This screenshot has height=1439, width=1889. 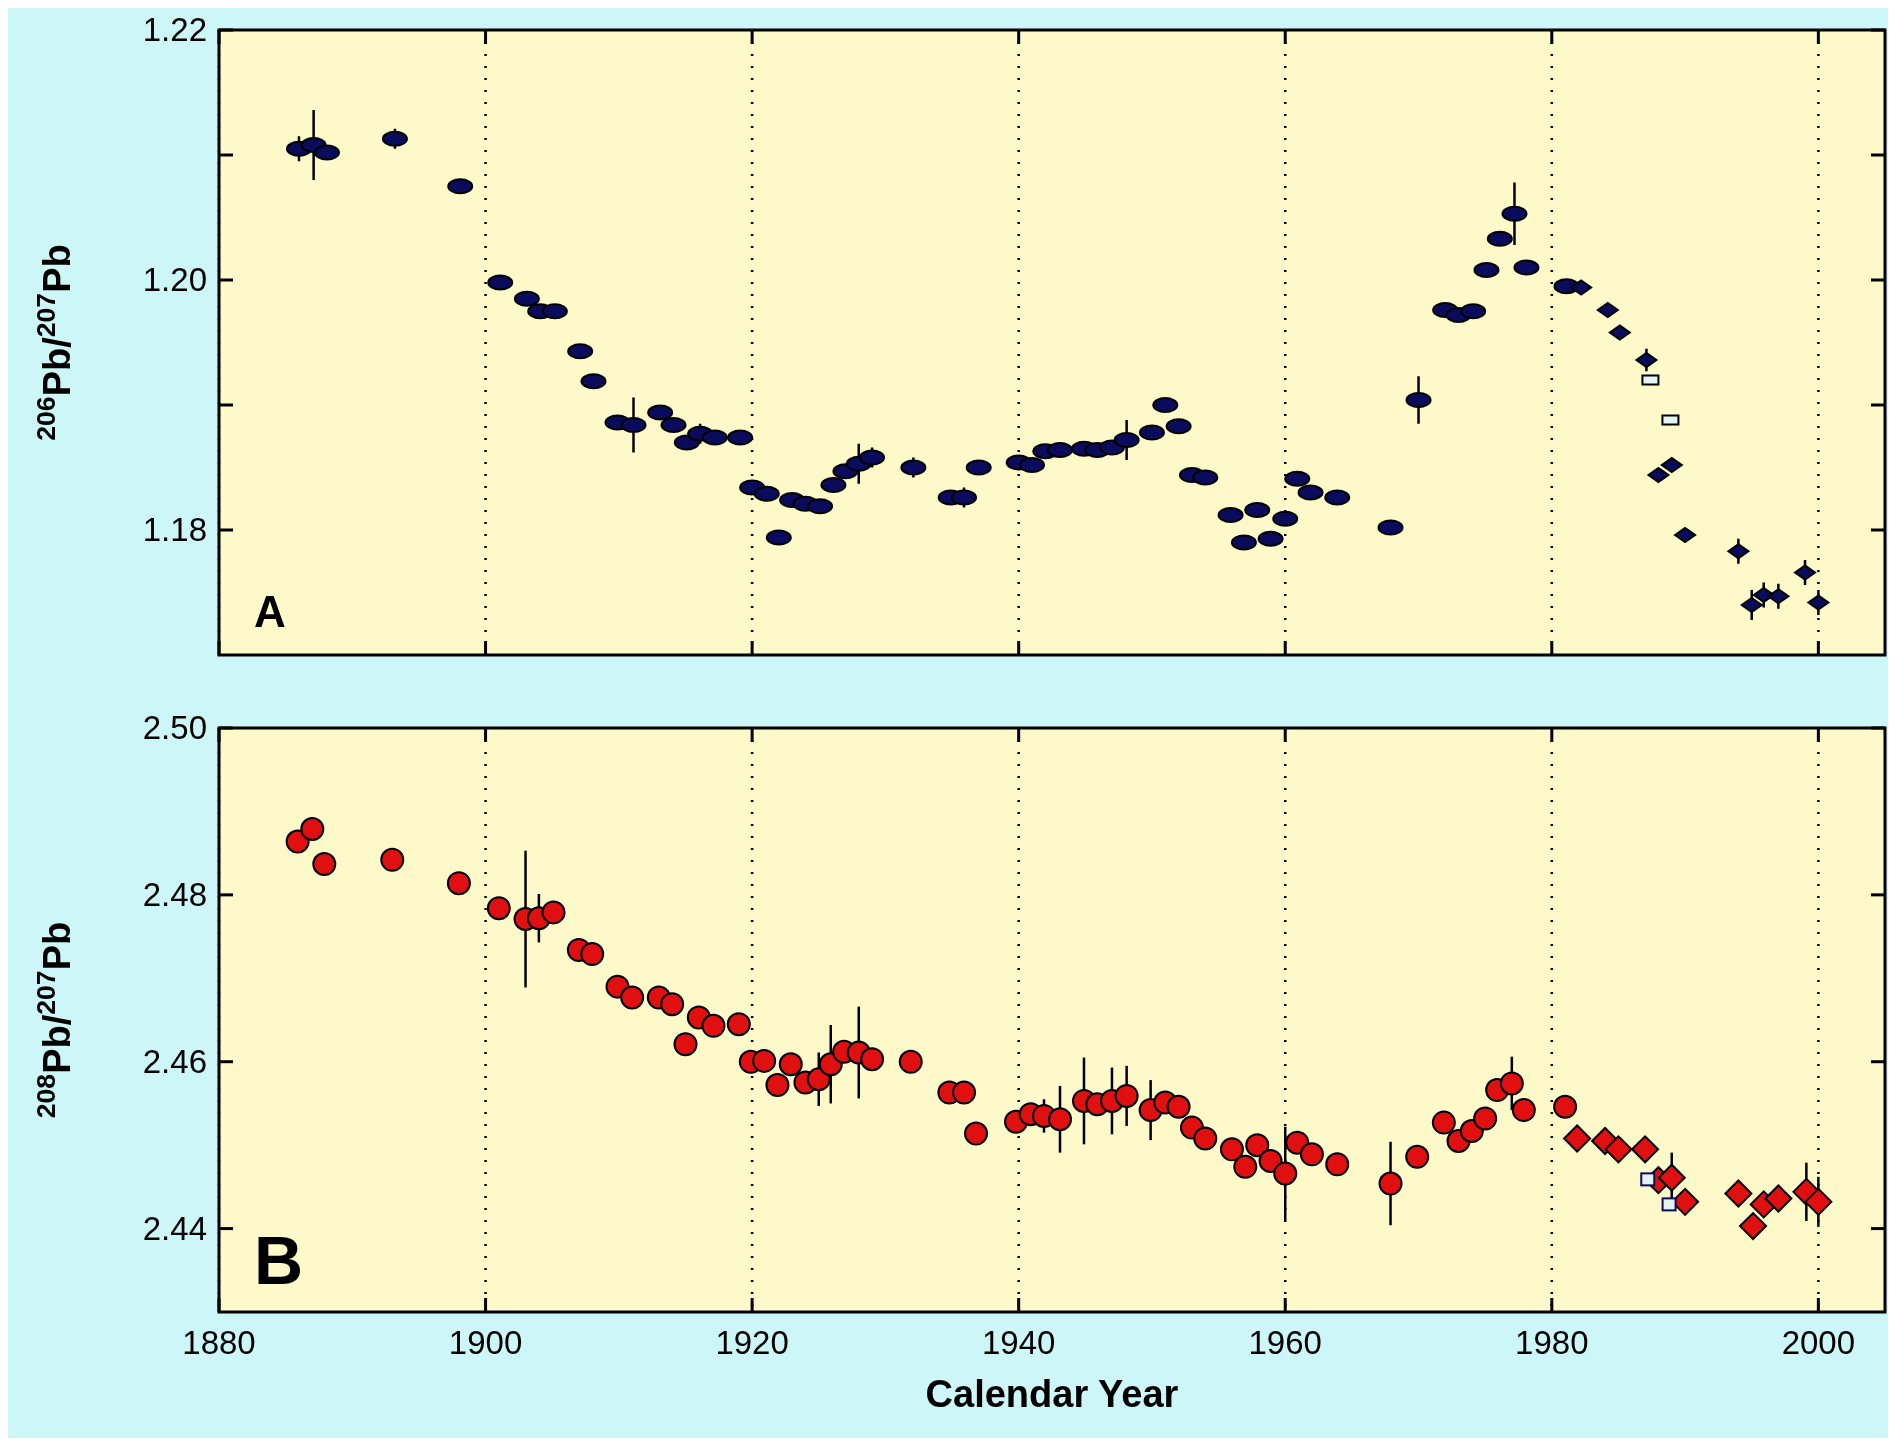 I want to click on x-tick-label: 1900, so click(x=485, y=1342).